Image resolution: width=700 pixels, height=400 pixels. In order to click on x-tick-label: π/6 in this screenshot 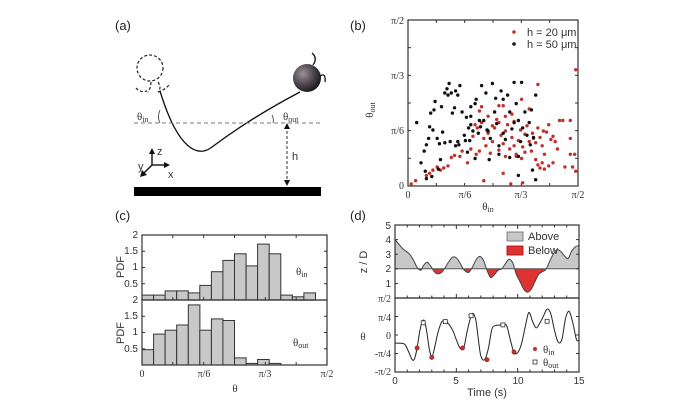, I will do `click(465, 195)`.